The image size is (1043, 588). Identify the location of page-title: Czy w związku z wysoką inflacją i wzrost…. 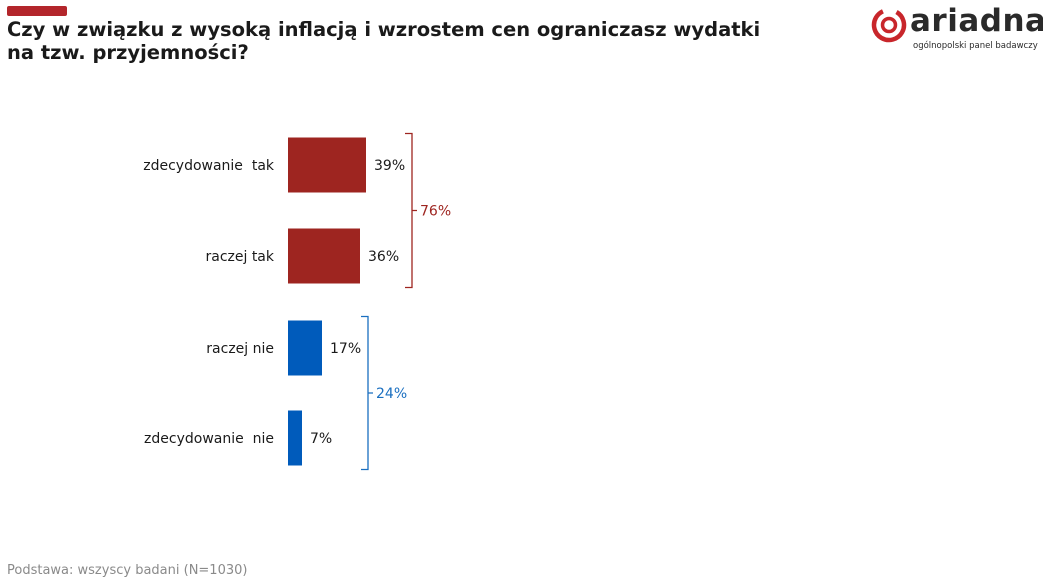
(384, 41).